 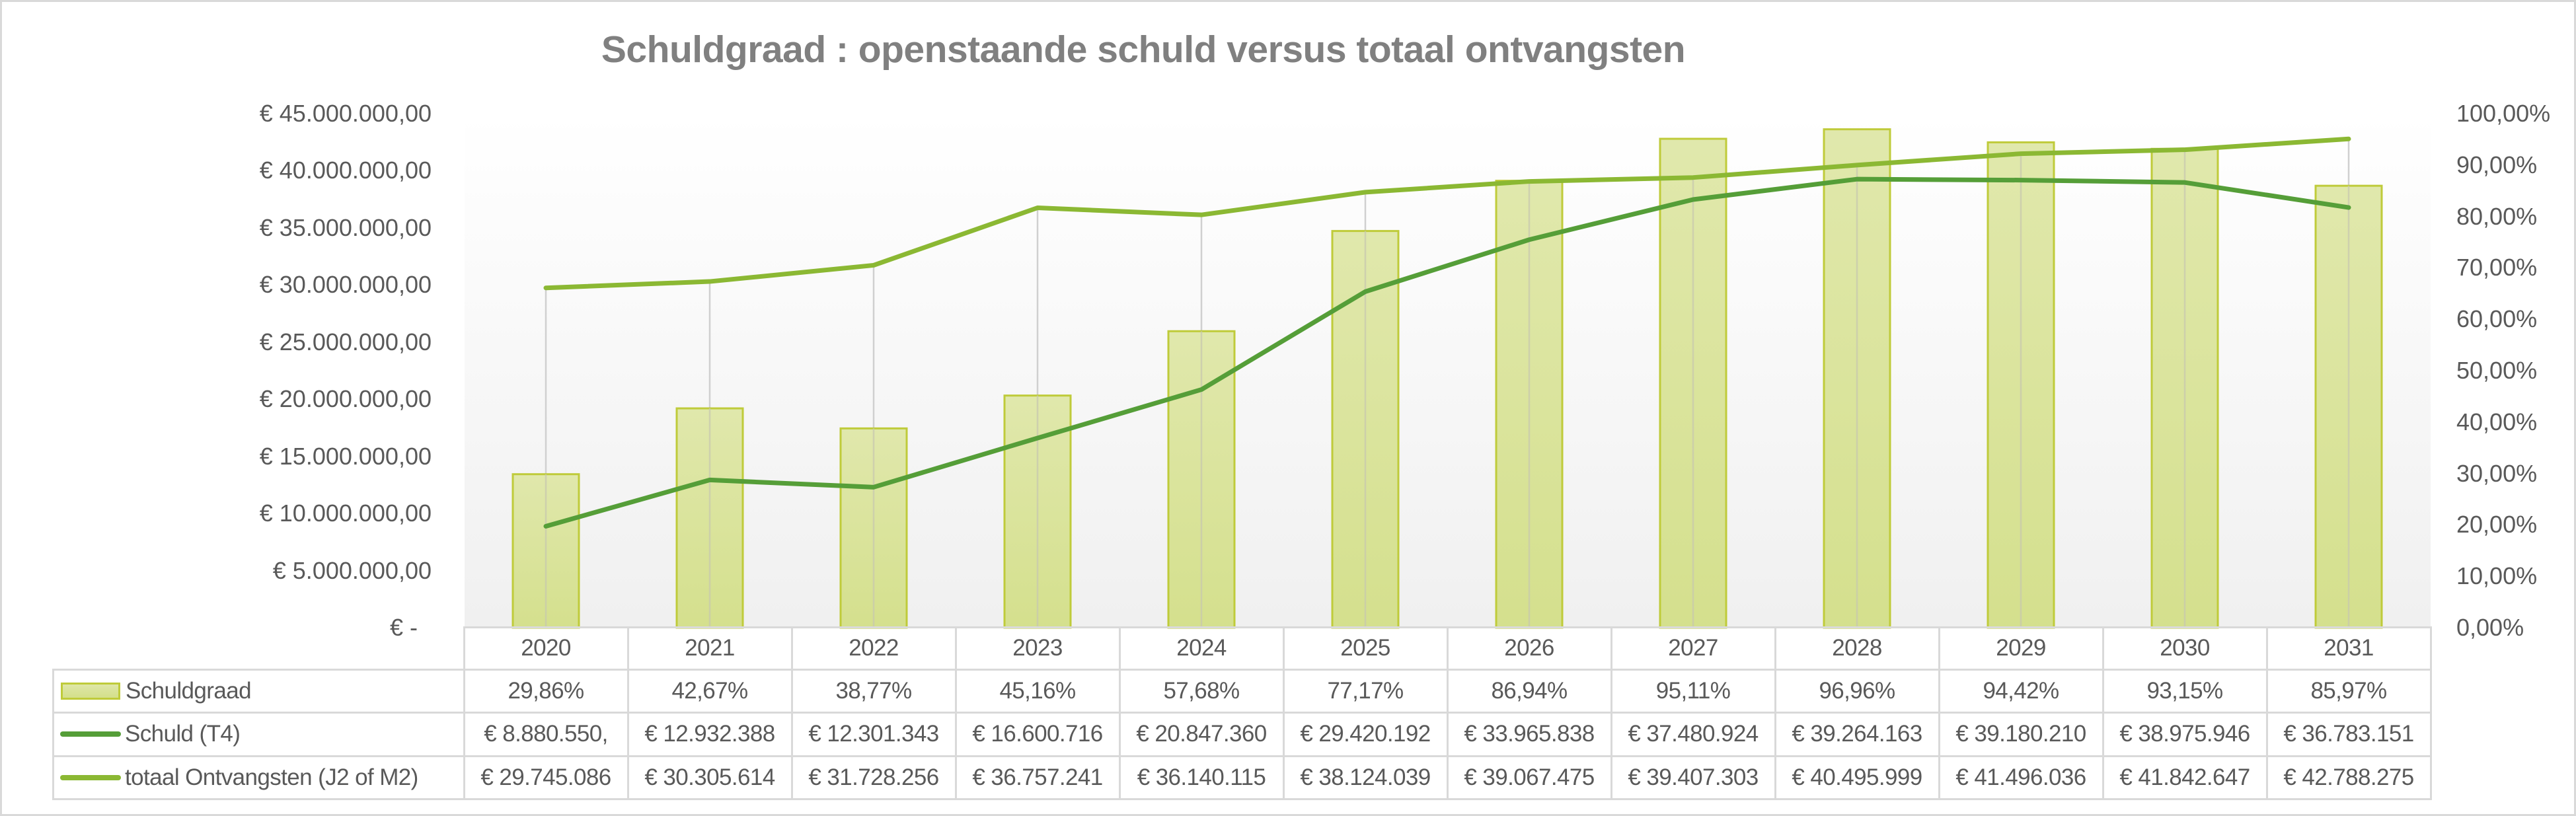 What do you see at coordinates (1202, 648) in the screenshot?
I see `x-axis-category-label: 2024` at bounding box center [1202, 648].